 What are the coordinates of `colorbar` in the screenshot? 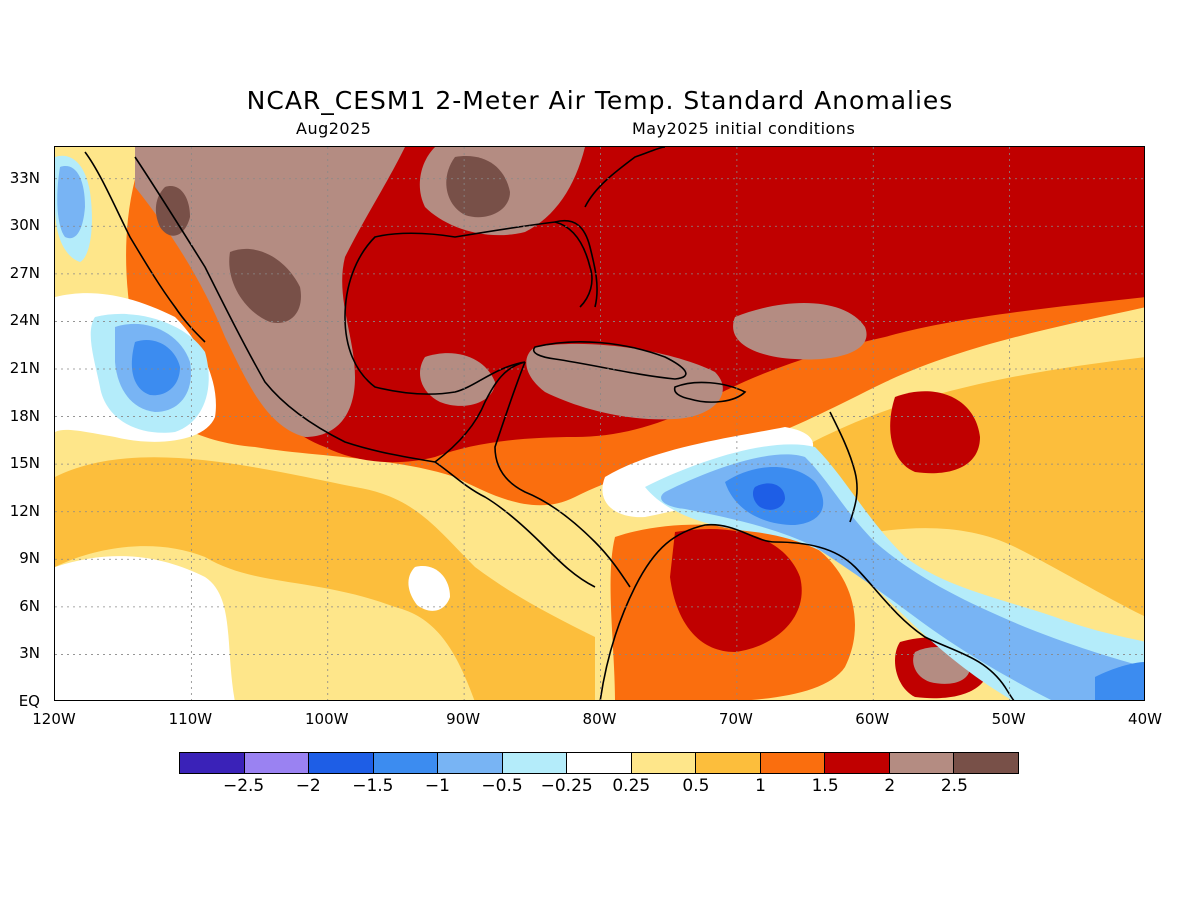 It's located at (599, 763).